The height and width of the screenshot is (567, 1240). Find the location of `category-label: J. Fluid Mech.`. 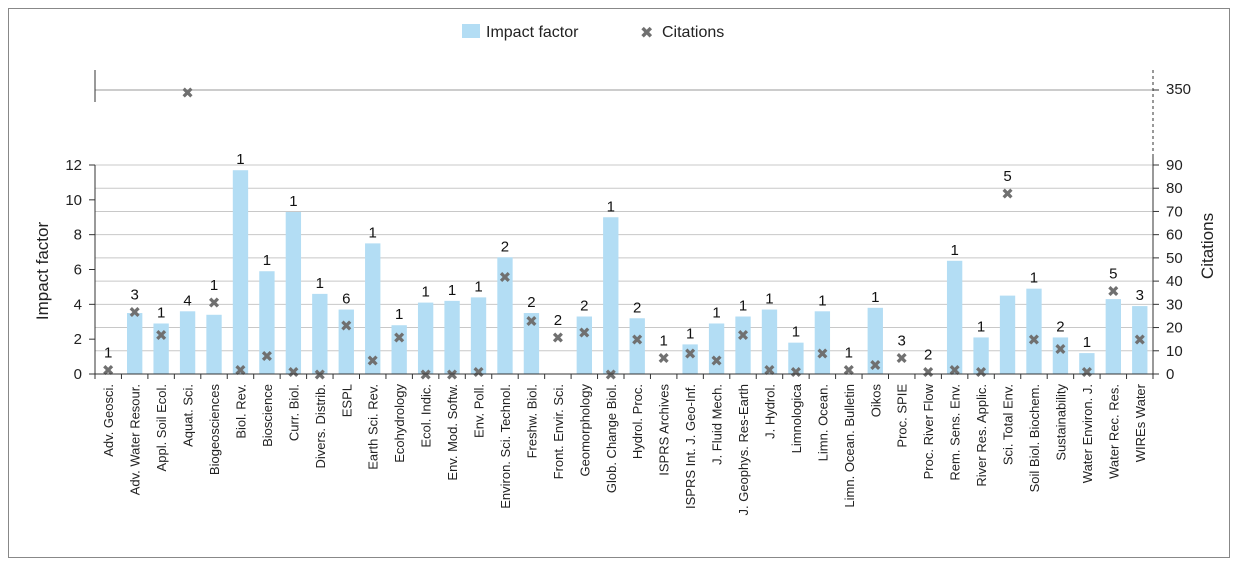

category-label: J. Fluid Mech. is located at coordinates (717, 424).